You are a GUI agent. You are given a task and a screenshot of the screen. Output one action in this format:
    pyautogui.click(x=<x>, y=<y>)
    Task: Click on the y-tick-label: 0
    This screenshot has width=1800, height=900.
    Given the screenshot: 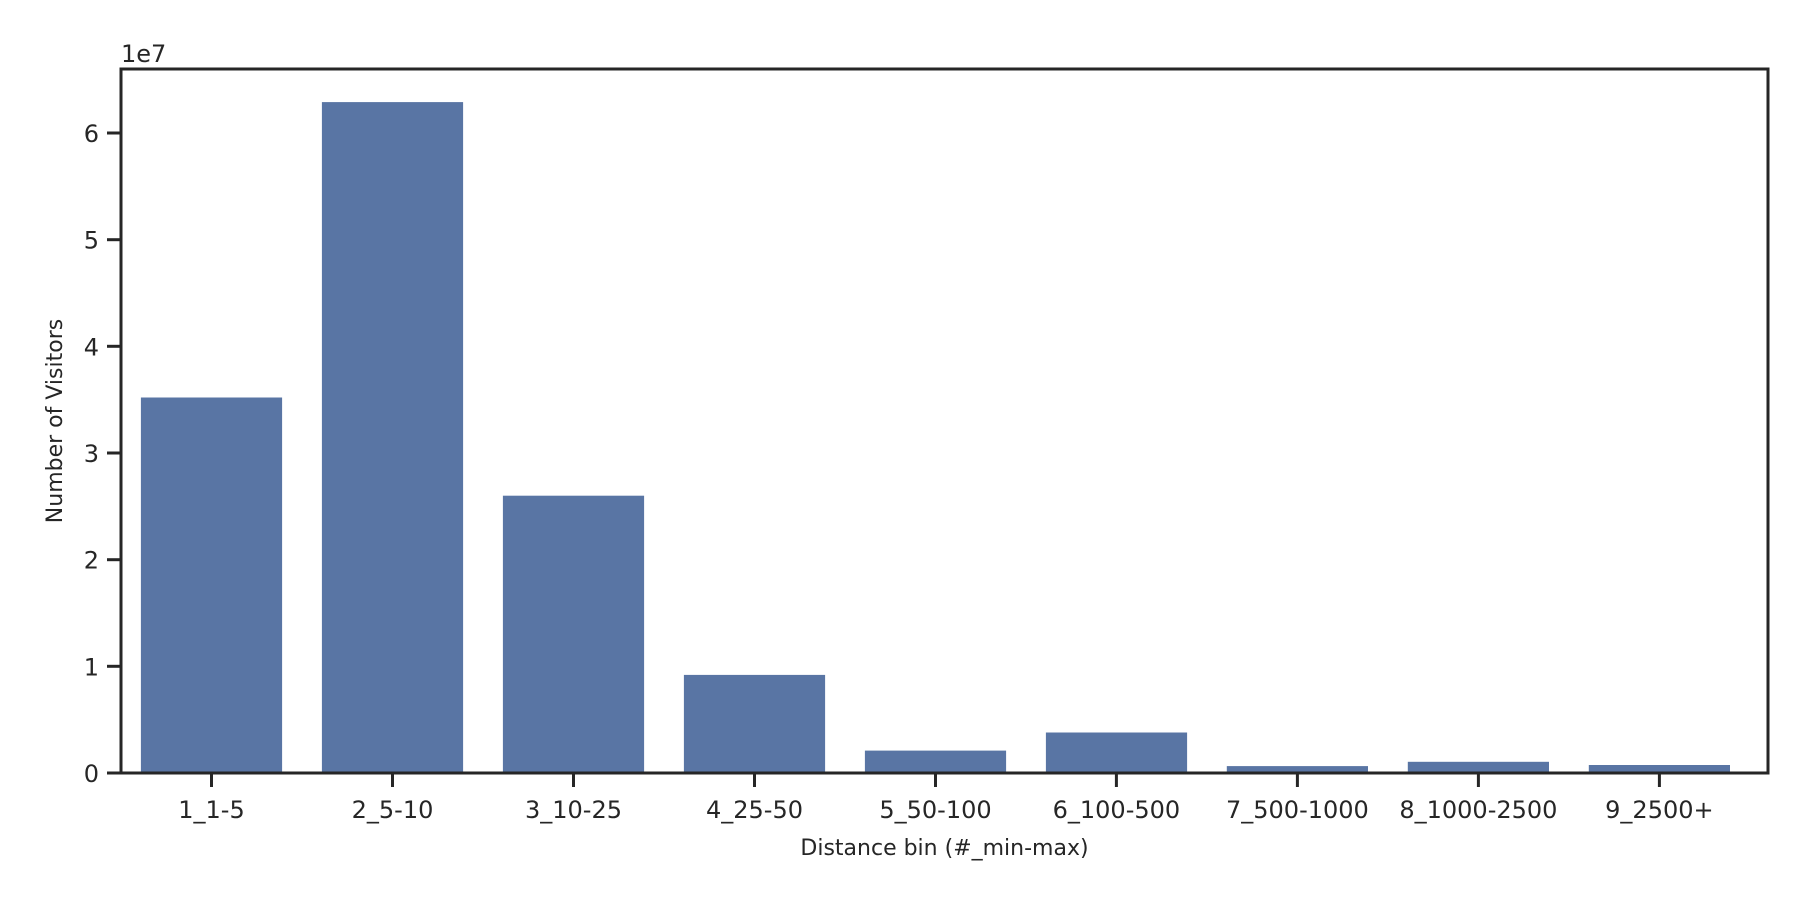 What is the action you would take?
    pyautogui.click(x=91, y=774)
    